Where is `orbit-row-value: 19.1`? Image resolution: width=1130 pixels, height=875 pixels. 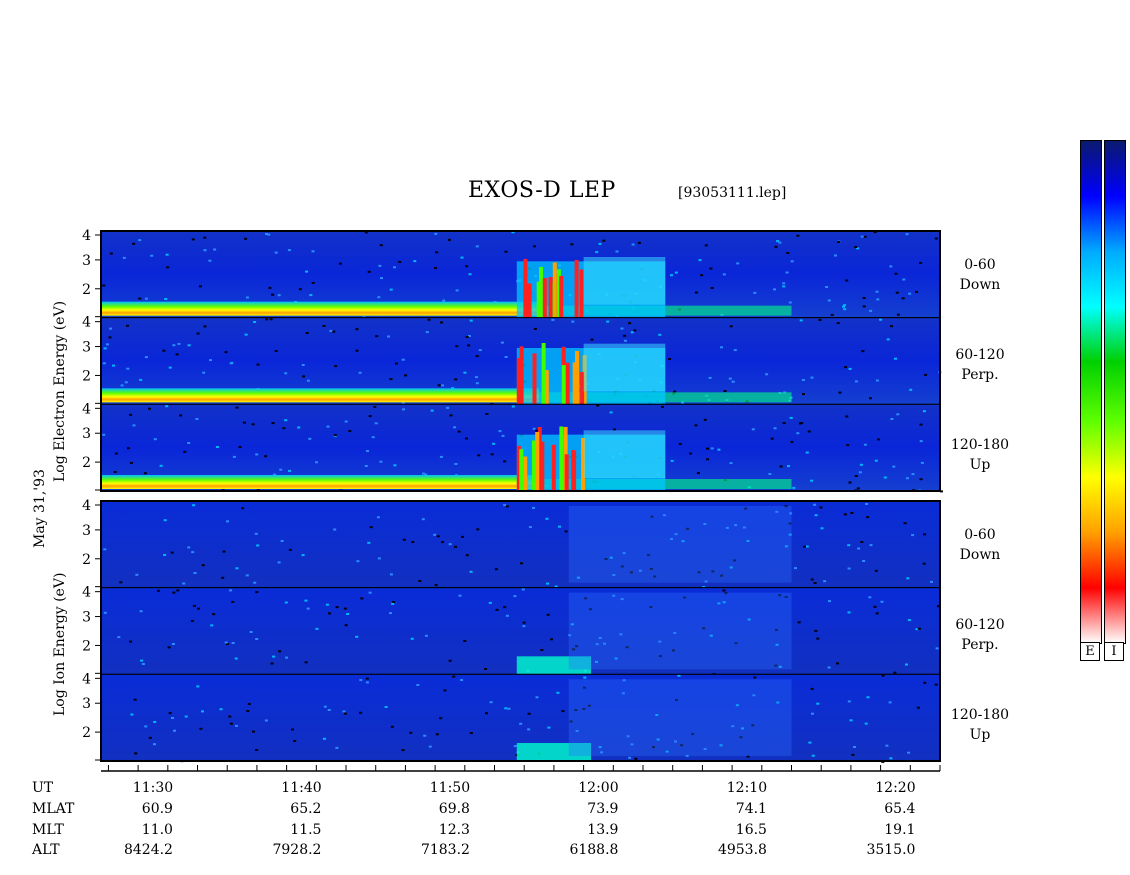 orbit-row-value: 19.1 is located at coordinates (900, 830).